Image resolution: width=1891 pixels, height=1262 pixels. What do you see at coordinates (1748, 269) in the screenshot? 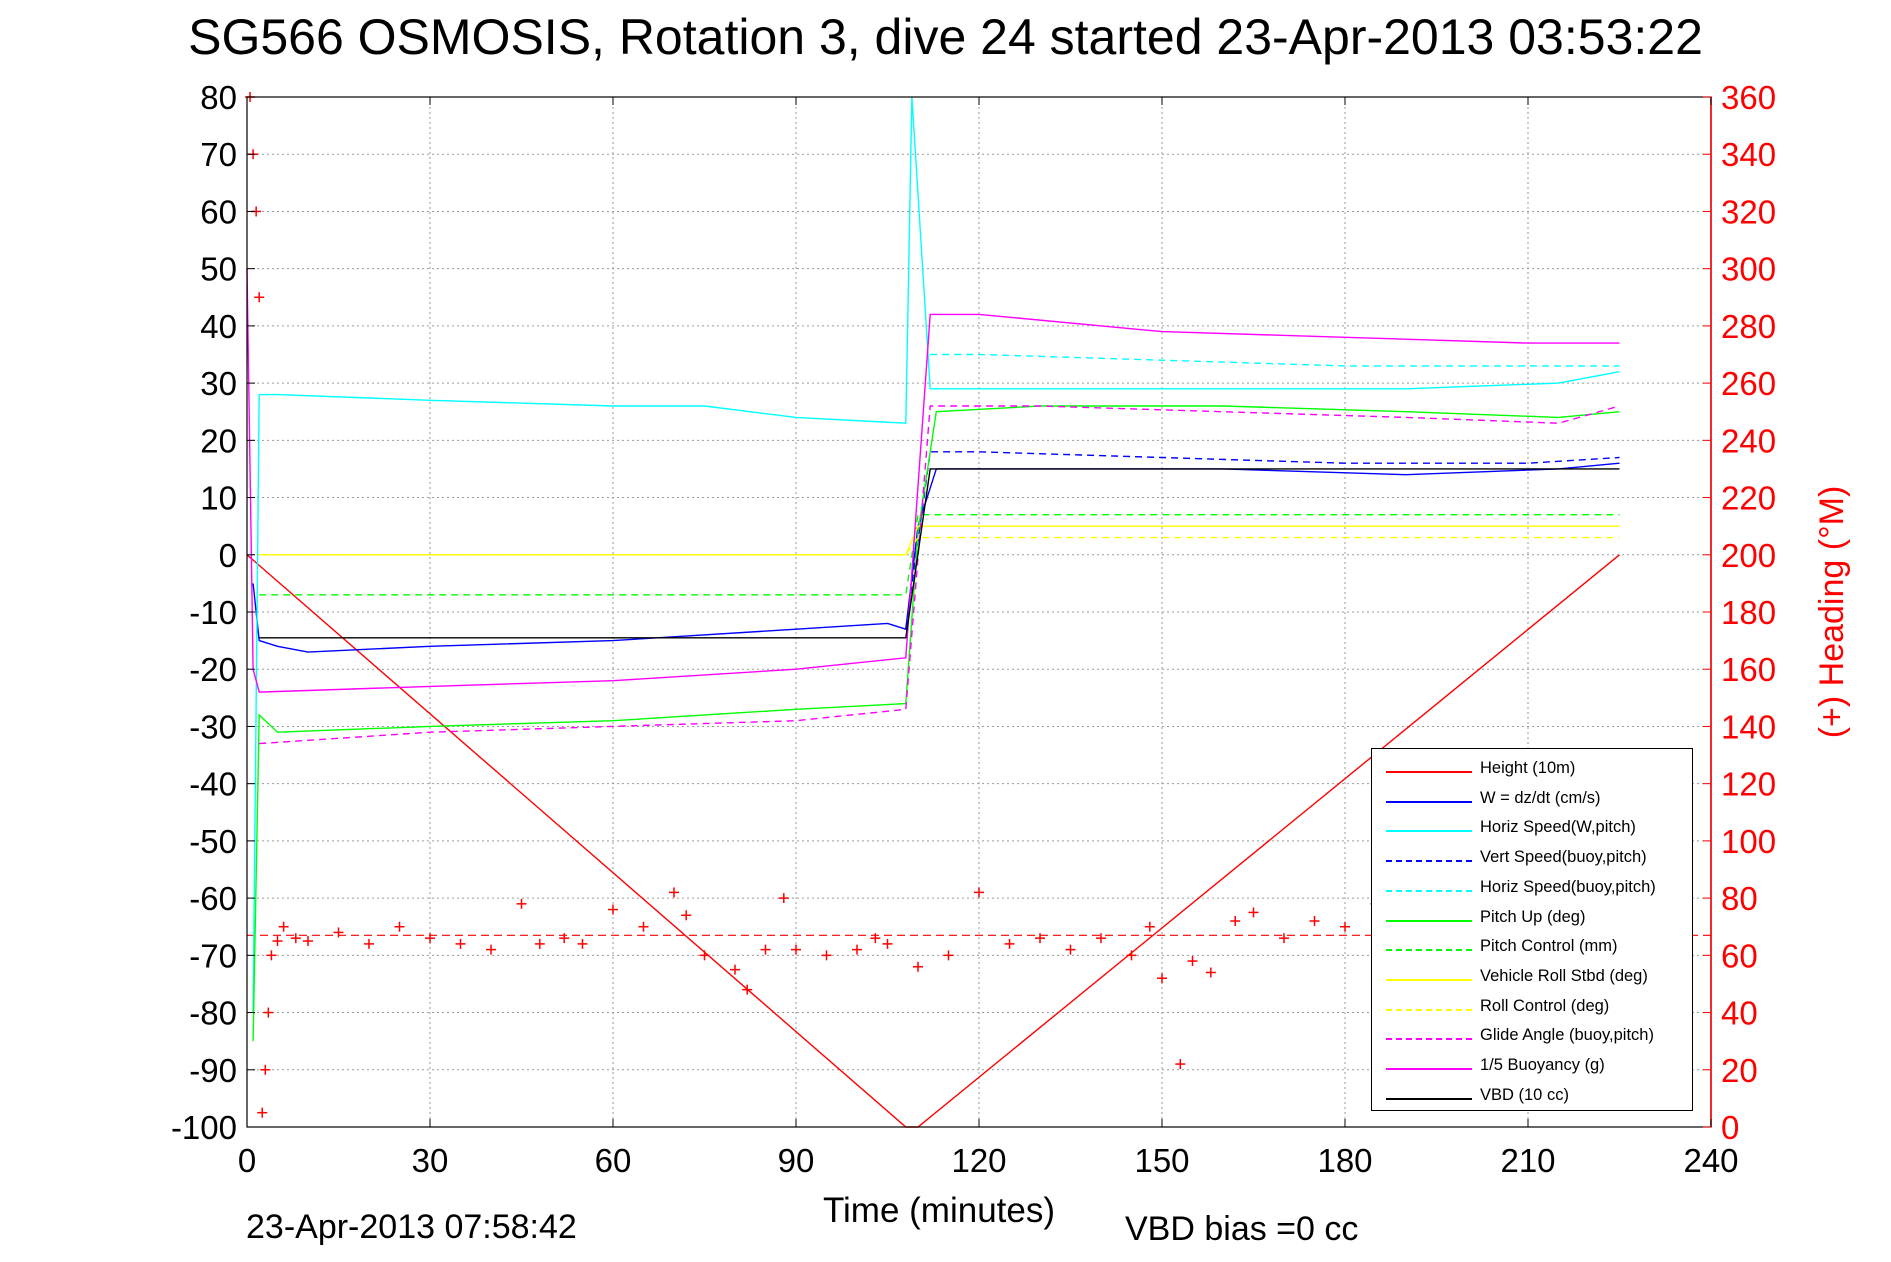
I see `y-tick-label-right: 300` at bounding box center [1748, 269].